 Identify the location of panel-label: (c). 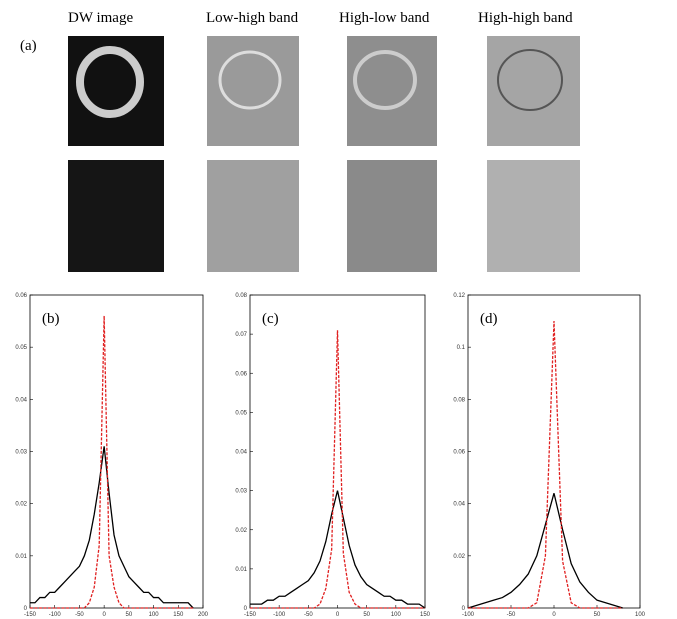
(270, 319).